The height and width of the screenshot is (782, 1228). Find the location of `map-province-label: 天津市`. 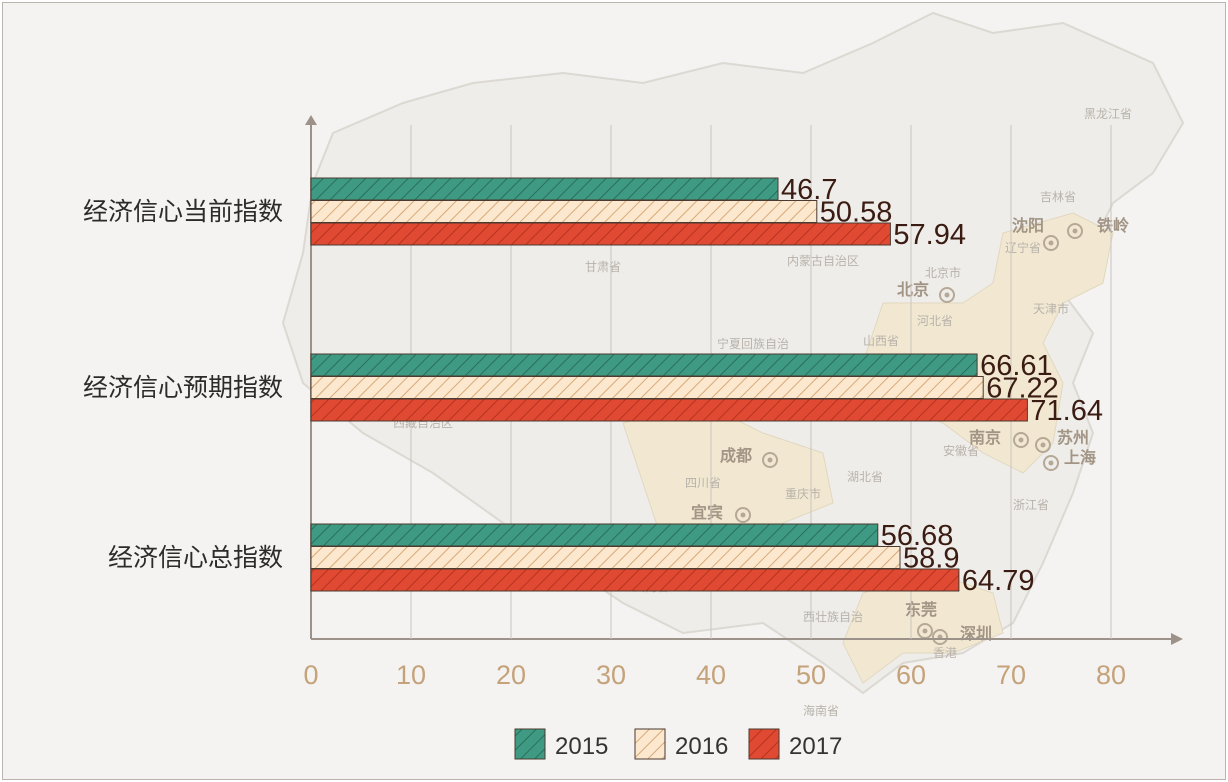

map-province-label: 天津市 is located at coordinates (1051, 308).